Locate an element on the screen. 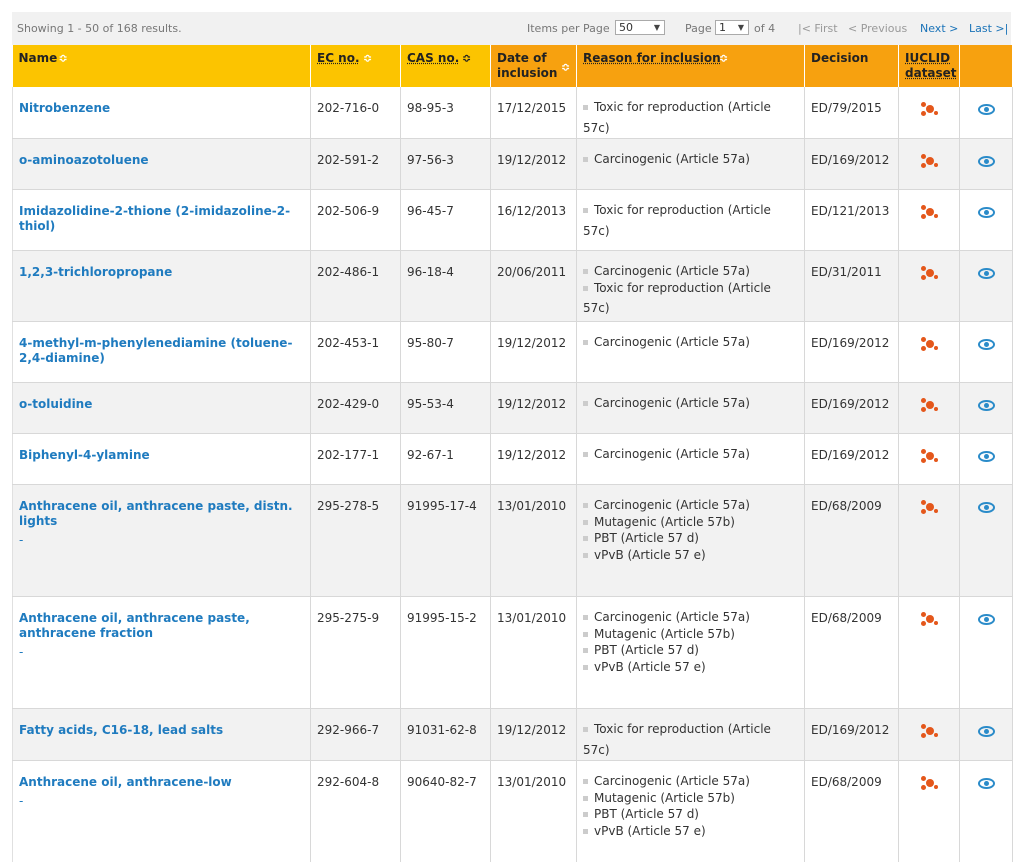  cell-cas: 90640-82-7 is located at coordinates (445, 811).